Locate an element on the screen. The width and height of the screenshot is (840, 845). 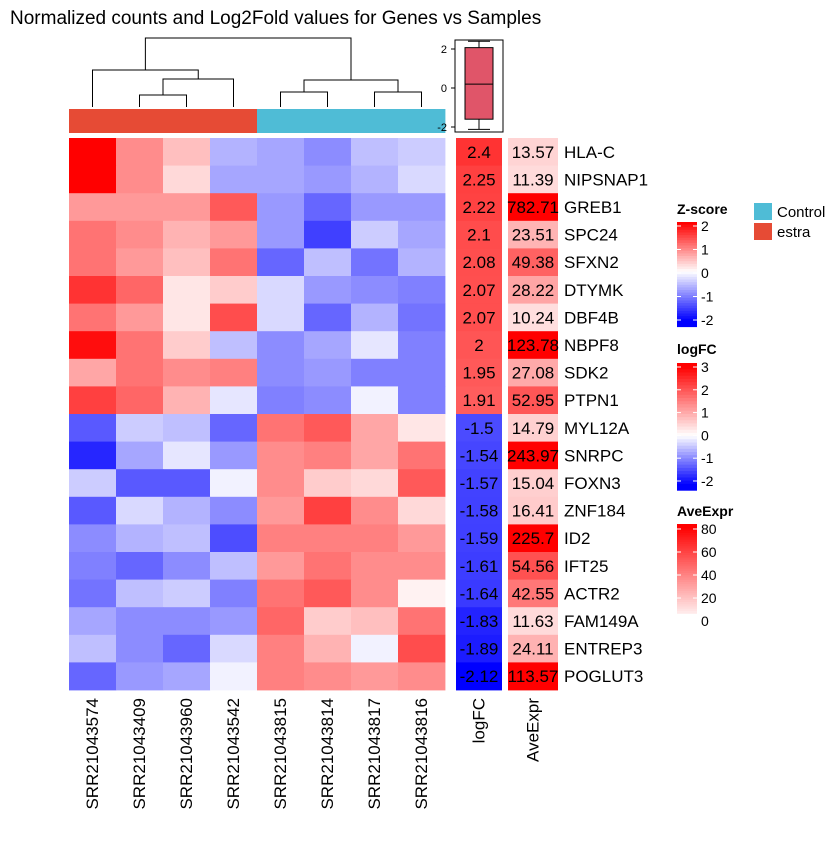
aveexpr-value: 54.56 is located at coordinates (533, 566).